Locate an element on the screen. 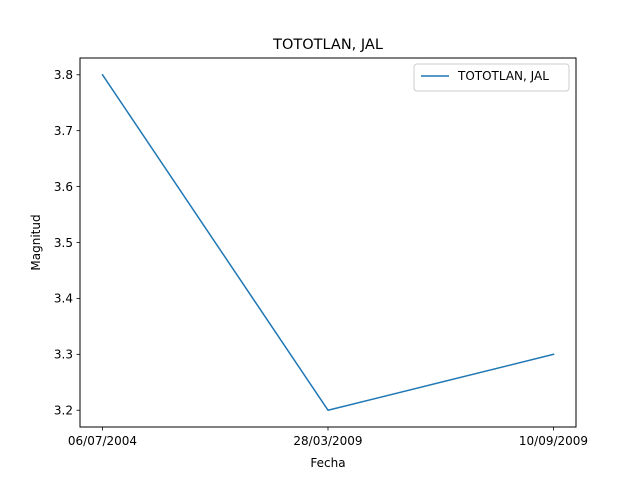 Image resolution: width=640 pixels, height=480 pixels. y-tick-label: 3.3 is located at coordinates (63, 355).